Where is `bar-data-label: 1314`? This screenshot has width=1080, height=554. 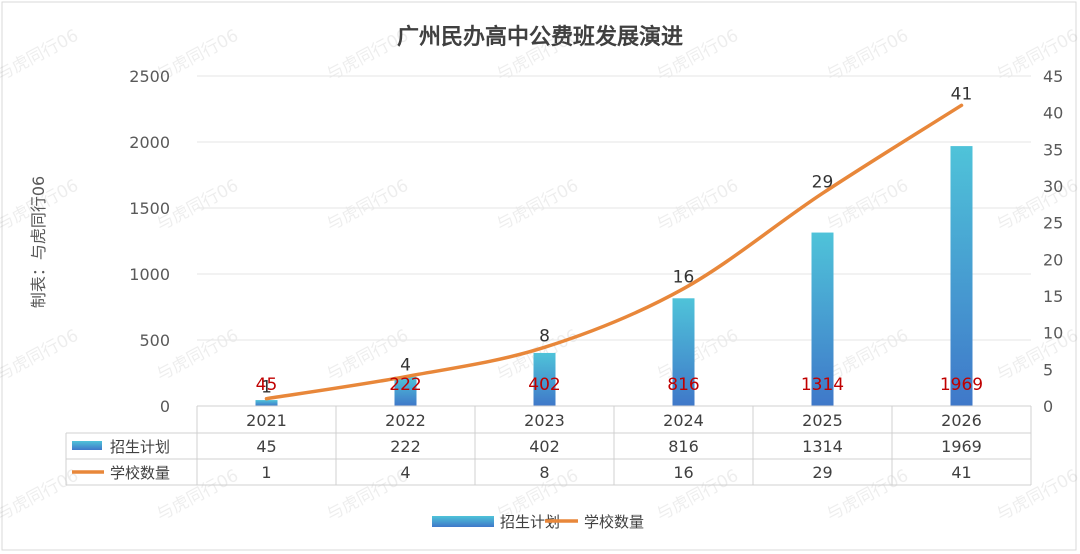
bar-data-label: 1314 is located at coordinates (822, 385).